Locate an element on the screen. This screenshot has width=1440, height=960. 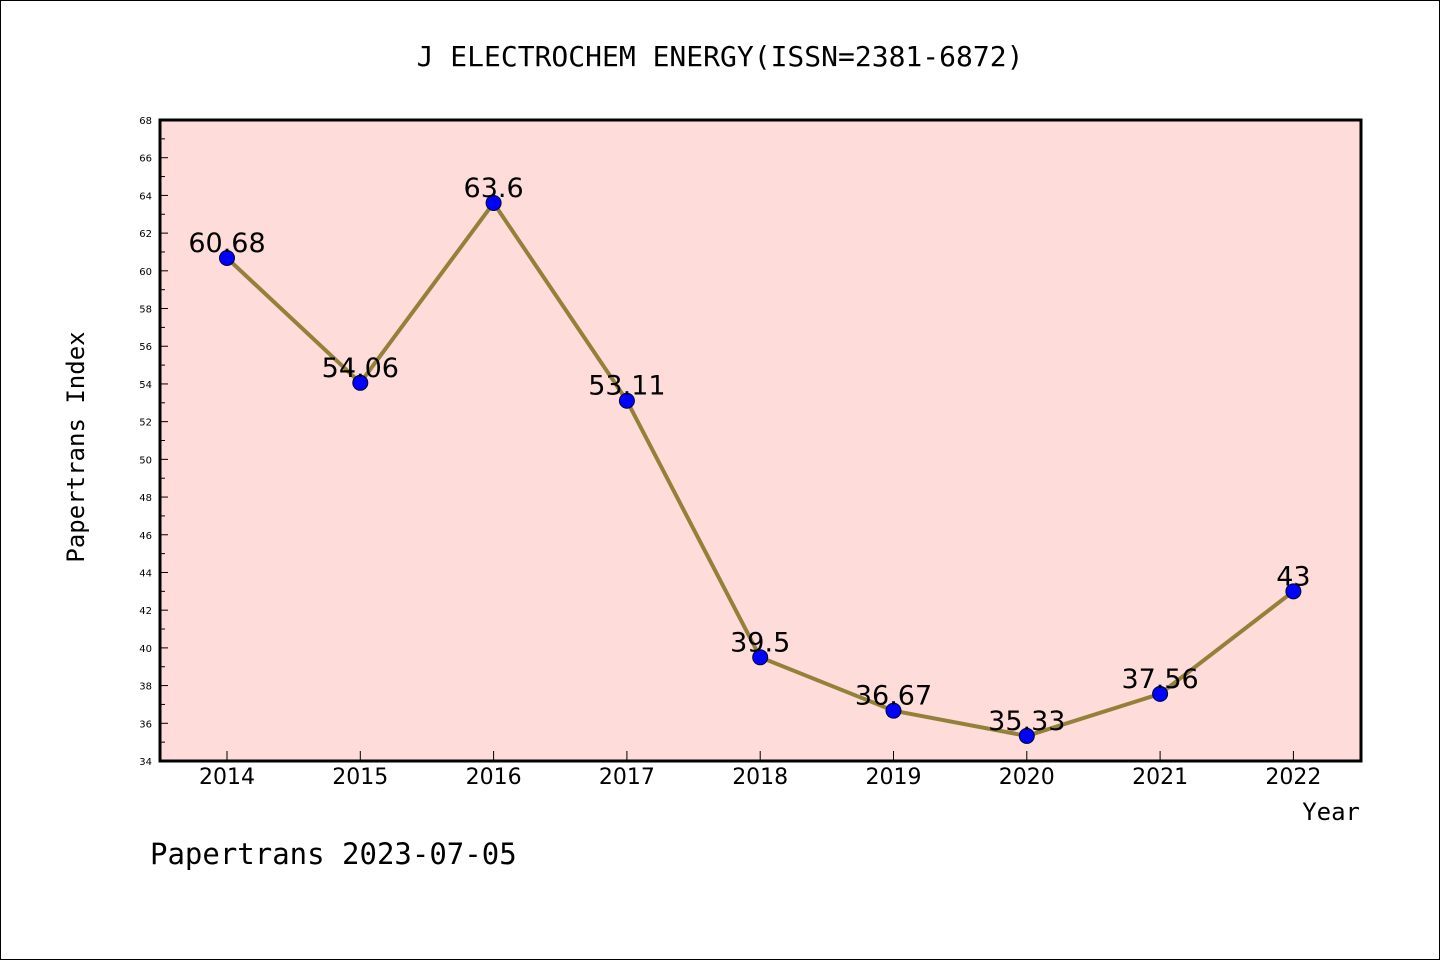
y-tick-label: 62 is located at coordinates (145, 234).